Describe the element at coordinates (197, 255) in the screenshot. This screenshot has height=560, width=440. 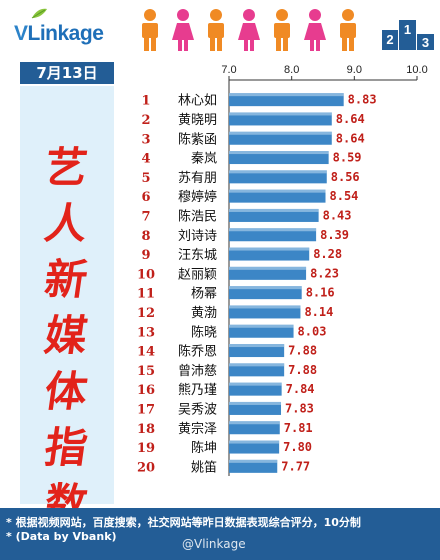
I see `category-label: 汪东城` at that location.